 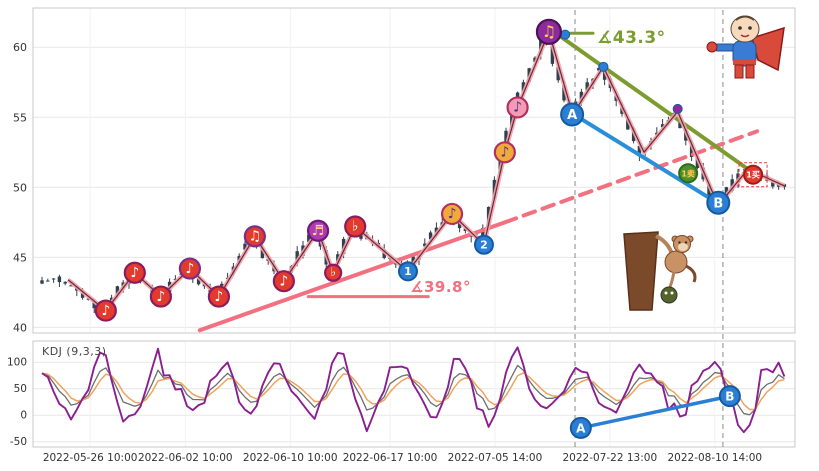 What do you see at coordinates (440, 287) in the screenshot?
I see `angle-annotation-pink: ∡39.8°` at bounding box center [440, 287].